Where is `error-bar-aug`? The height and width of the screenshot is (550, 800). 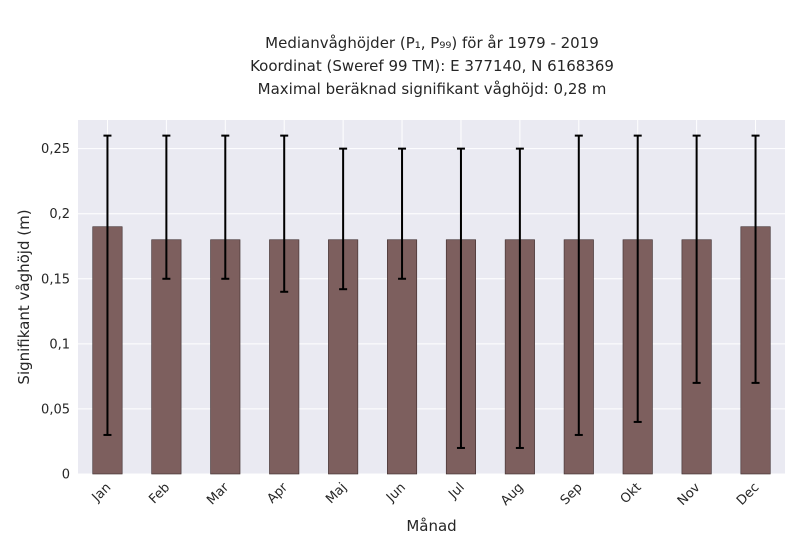
error-bar-aug is located at coordinates (519, 298).